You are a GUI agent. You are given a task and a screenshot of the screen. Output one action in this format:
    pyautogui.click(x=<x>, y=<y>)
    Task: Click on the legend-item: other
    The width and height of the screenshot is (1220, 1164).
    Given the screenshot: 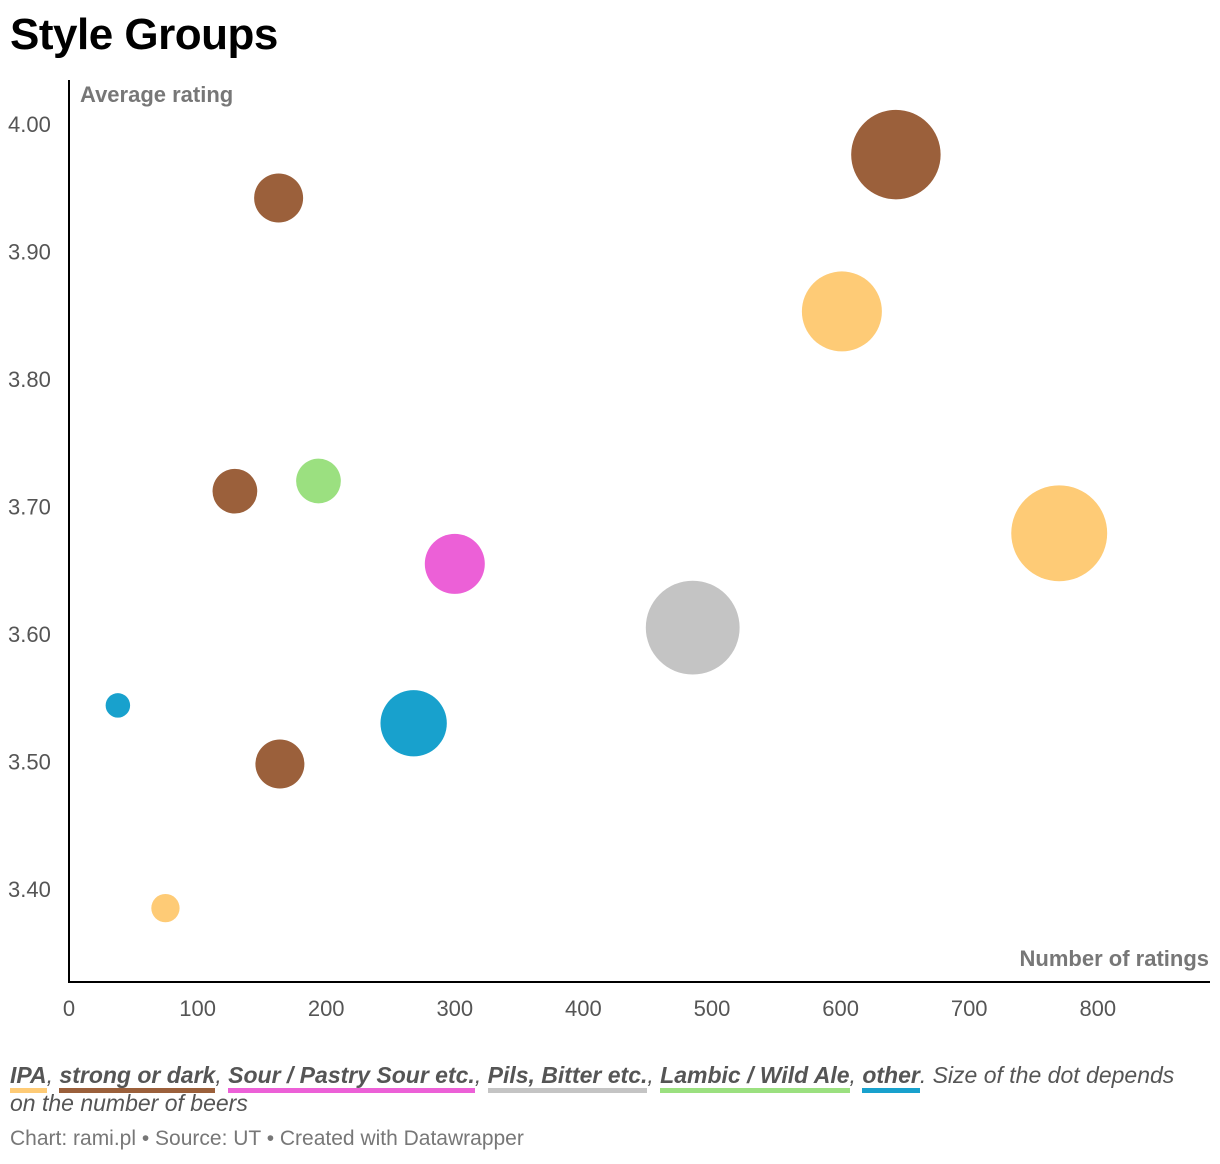 What is the action you would take?
    pyautogui.click(x=891, y=1077)
    